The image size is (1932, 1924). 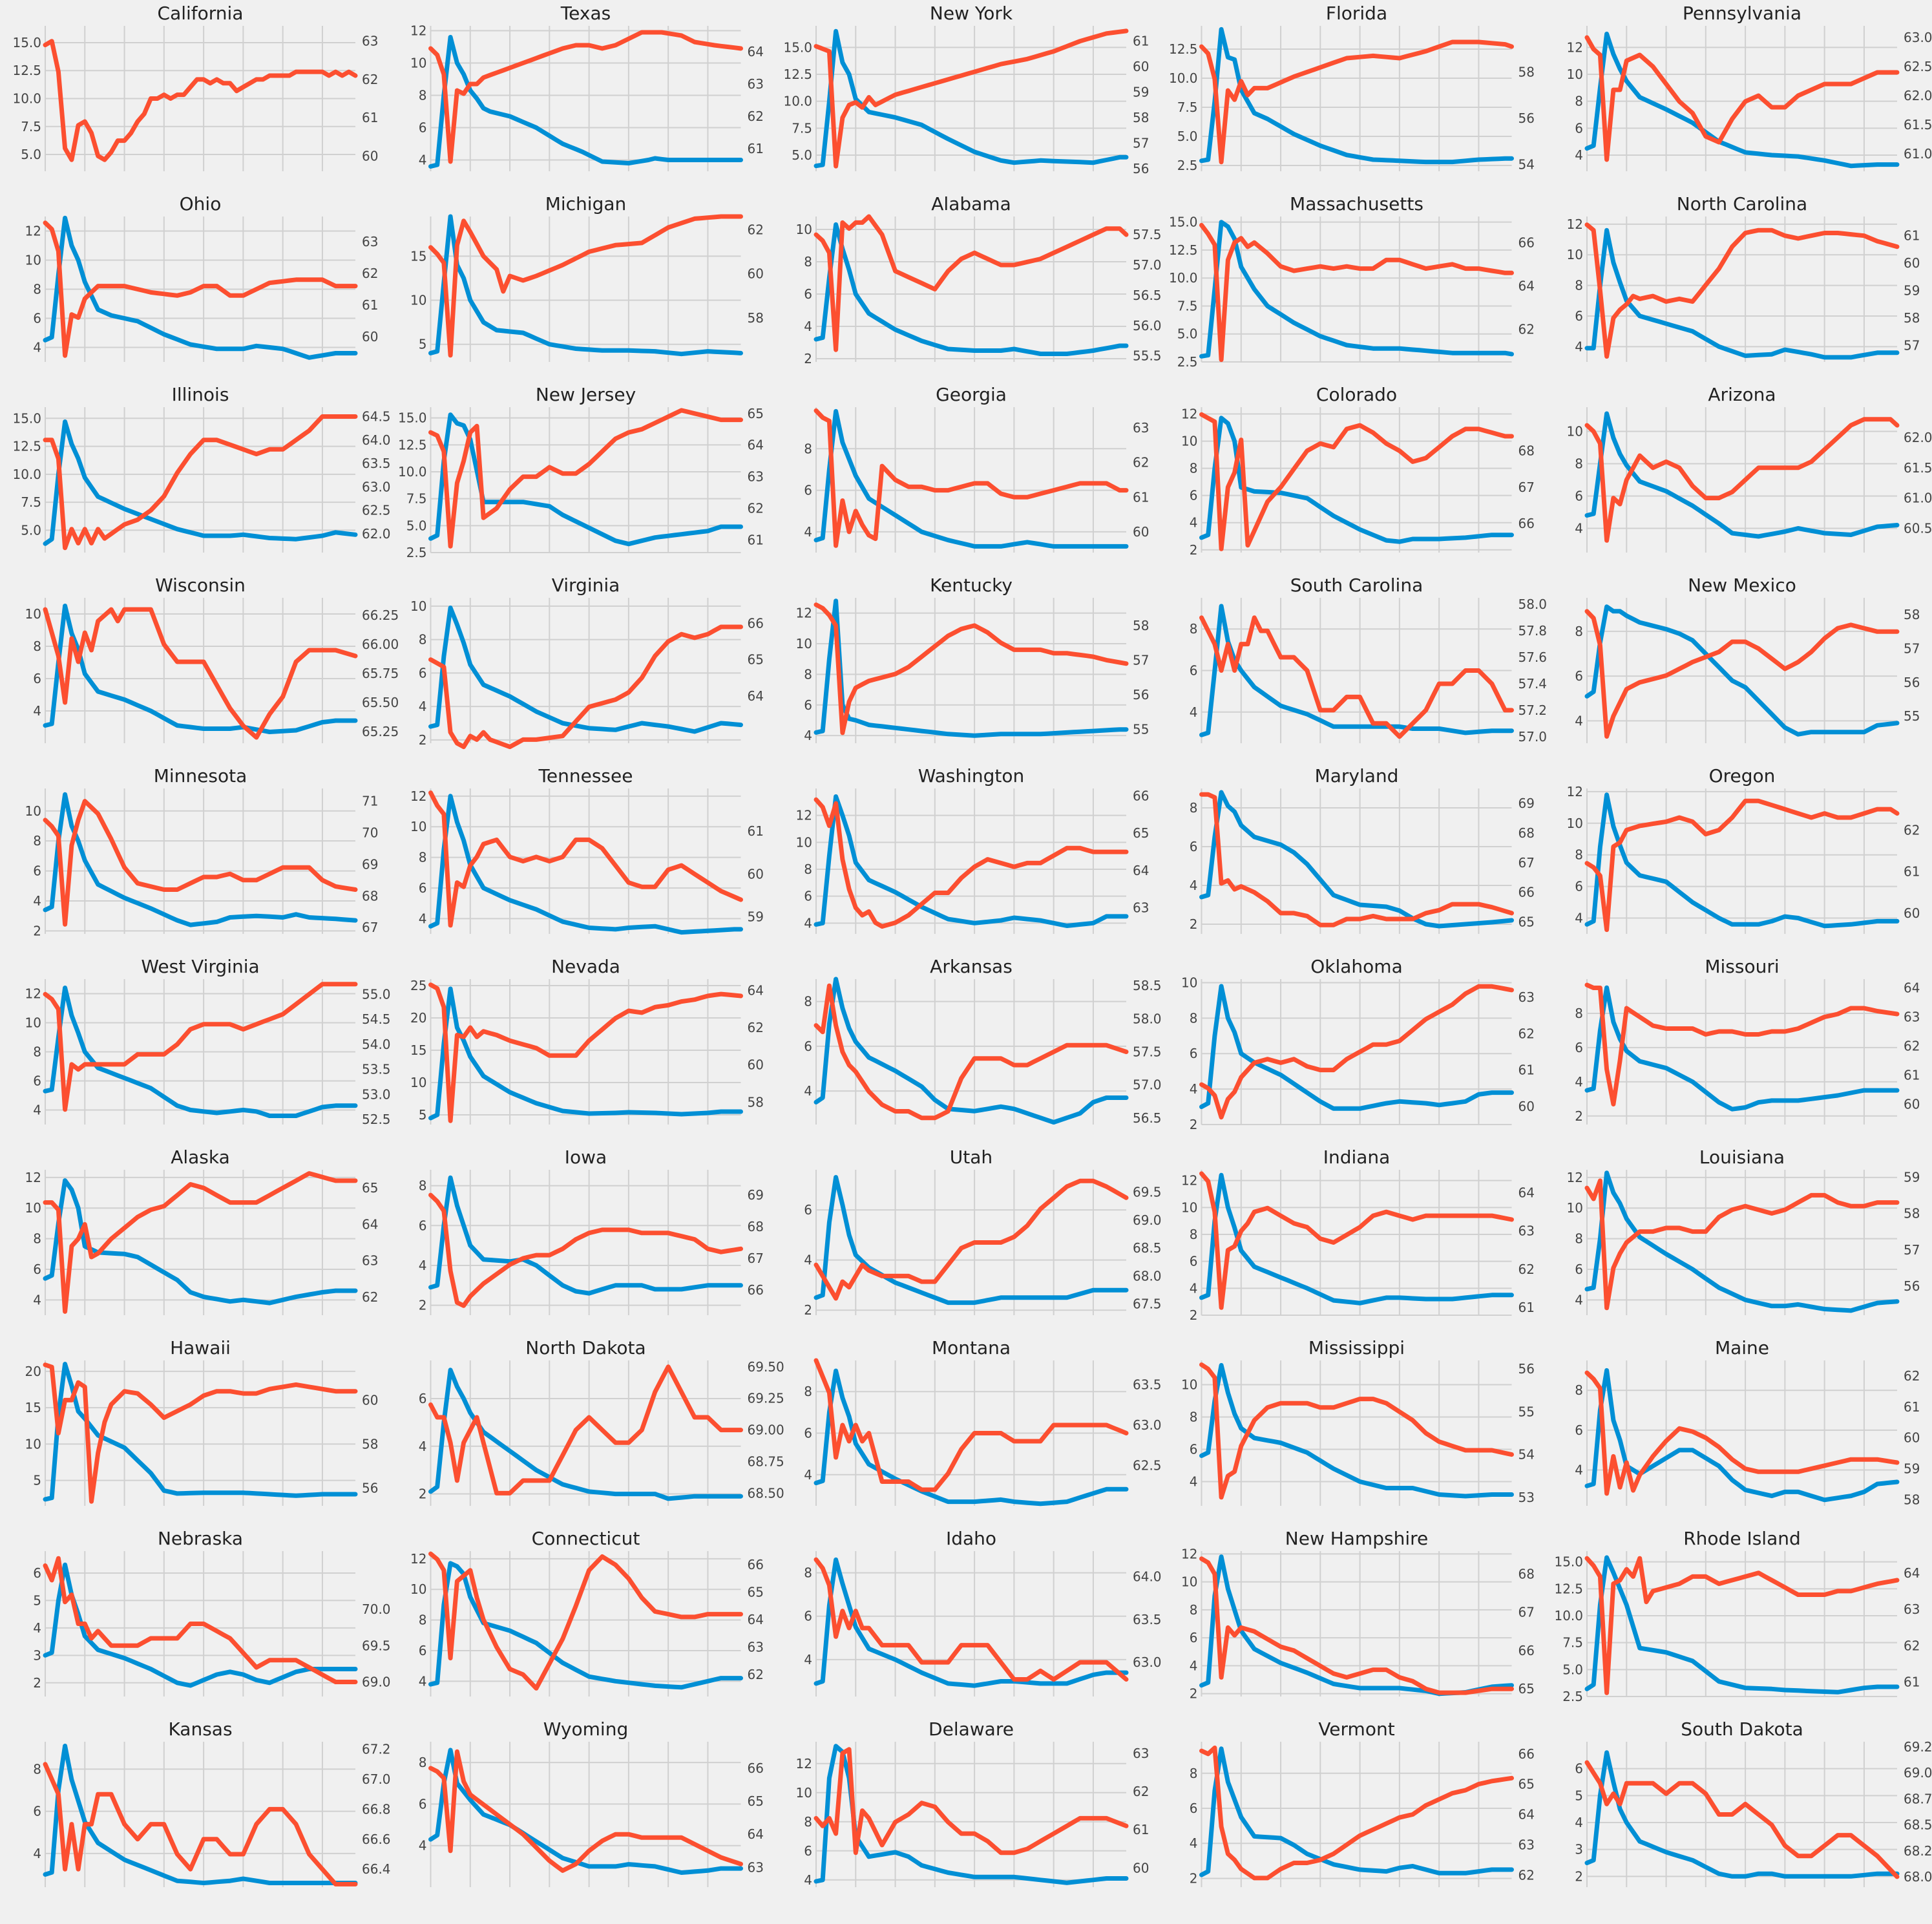 What do you see at coordinates (1147, 1304) in the screenshot?
I see `right-tick-label: 67.5` at bounding box center [1147, 1304].